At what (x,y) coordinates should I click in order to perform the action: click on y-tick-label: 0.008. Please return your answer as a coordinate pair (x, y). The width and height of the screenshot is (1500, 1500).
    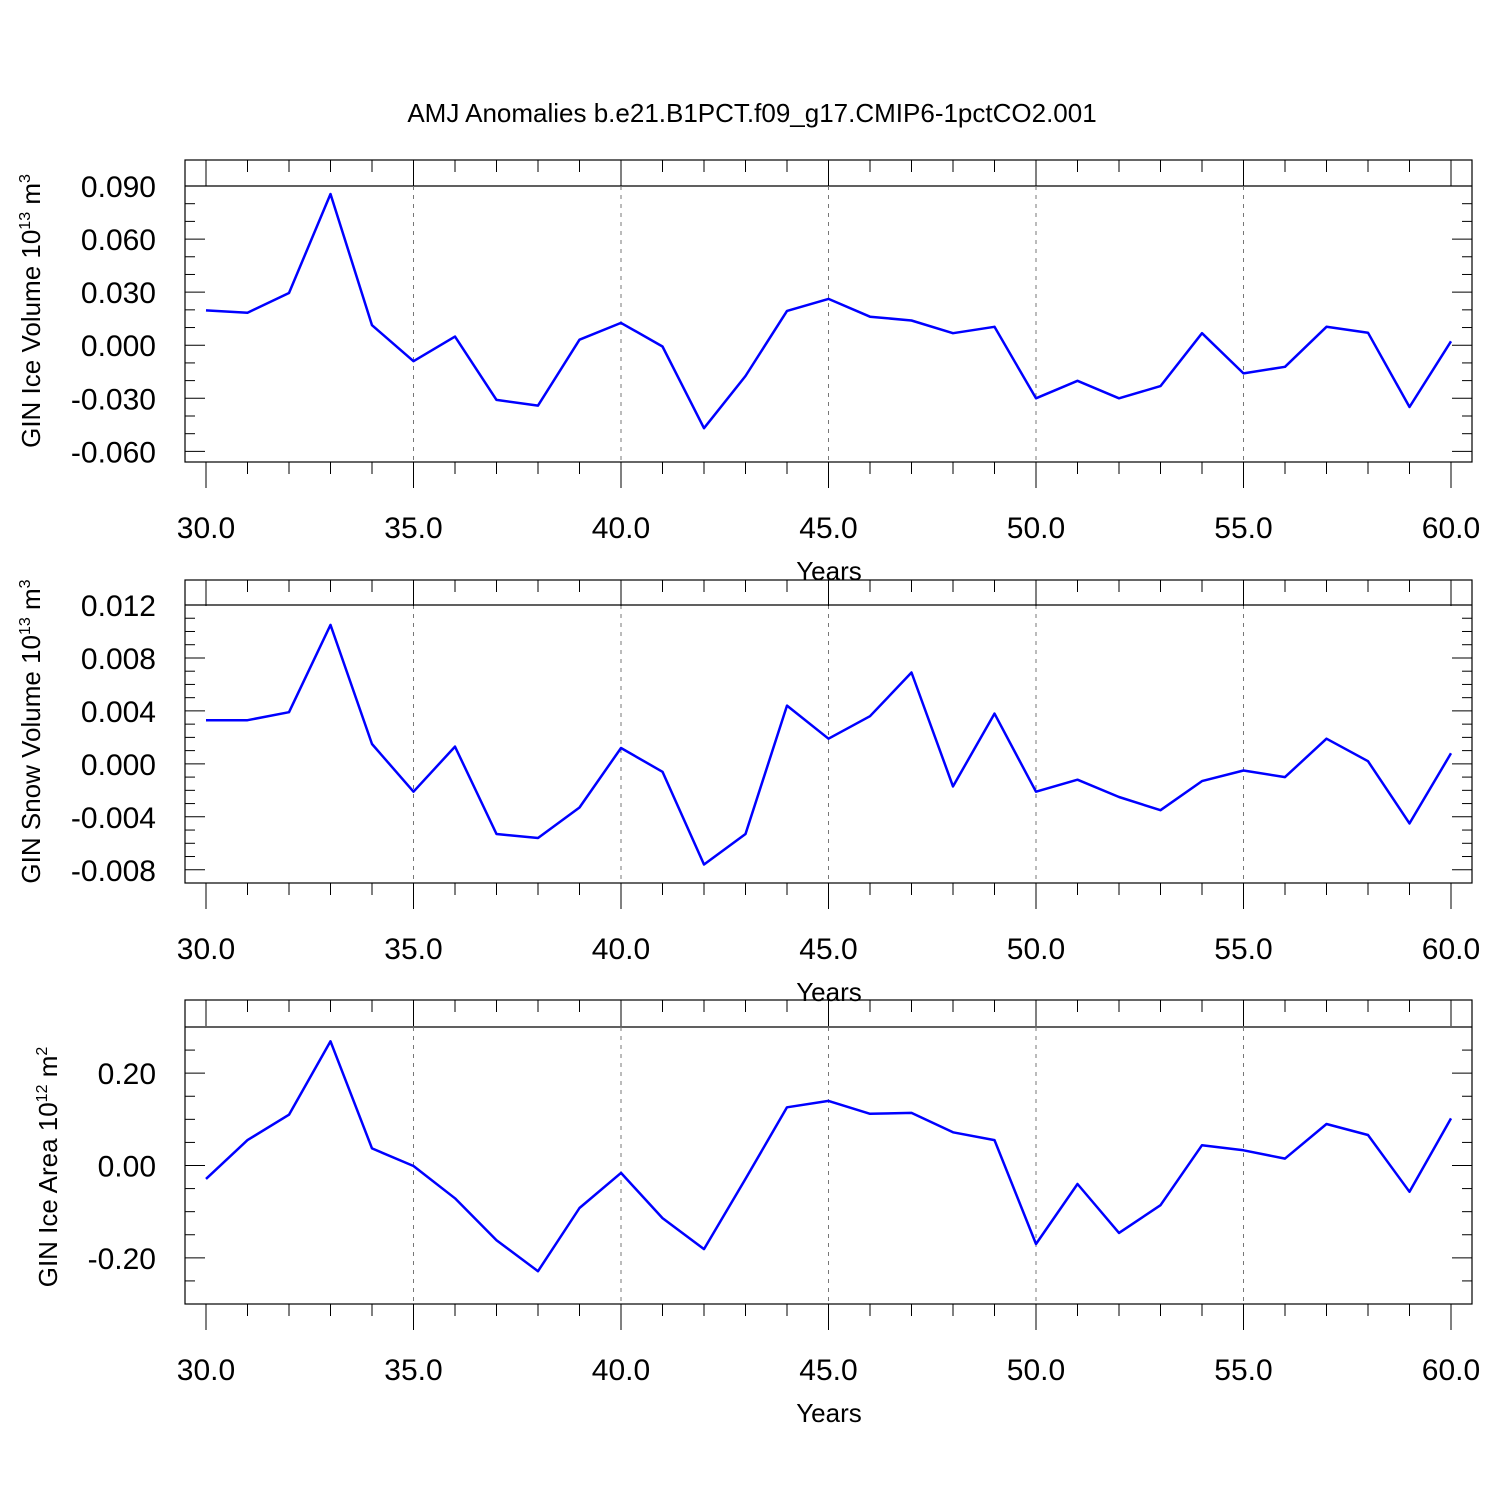
    Looking at the image, I should click on (118, 659).